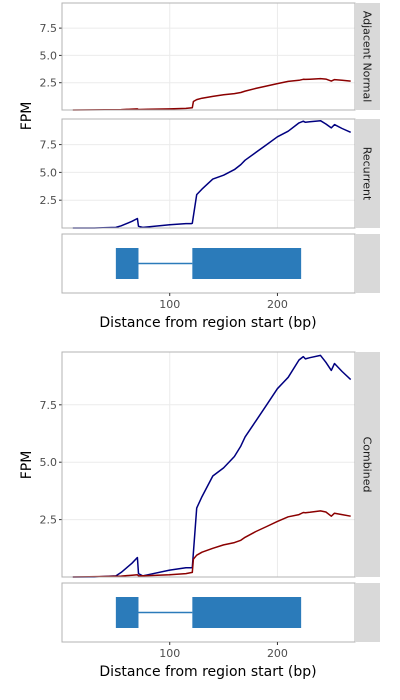  I want to click on facet-strip-label: Adjacent Normal, so click(367, 57).